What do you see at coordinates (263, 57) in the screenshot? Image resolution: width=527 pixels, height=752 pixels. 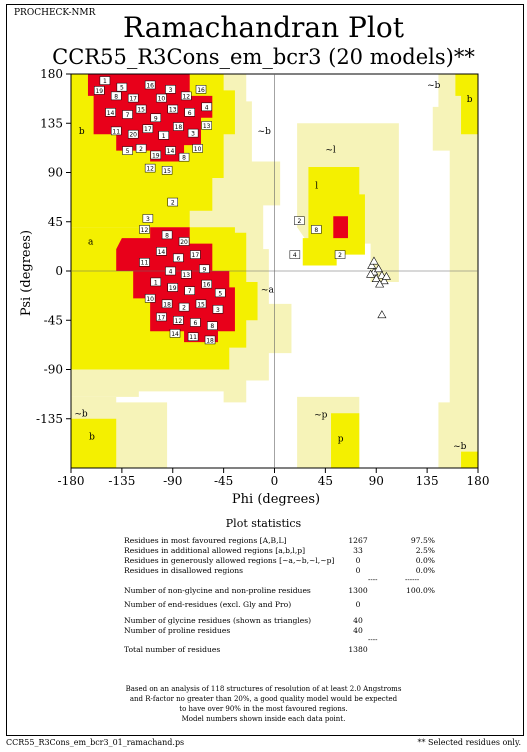 I see `plot-subtitle: CCR55_R3Cons_em_bcr3 (20 models)**` at bounding box center [263, 57].